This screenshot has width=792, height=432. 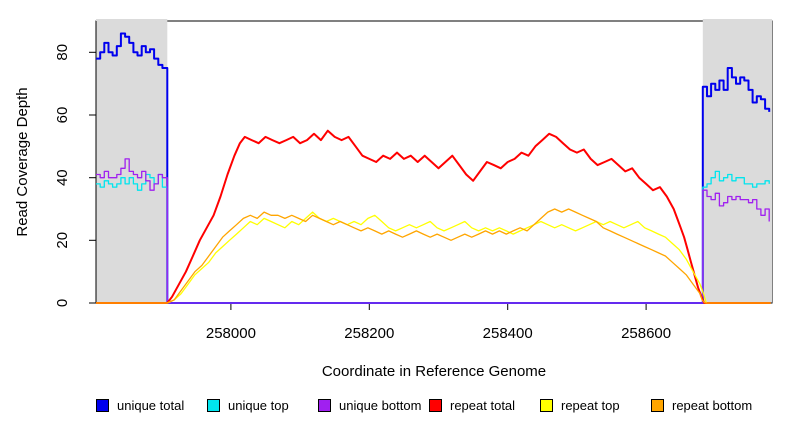 What do you see at coordinates (151, 405) in the screenshot?
I see `legend-label: unique total` at bounding box center [151, 405].